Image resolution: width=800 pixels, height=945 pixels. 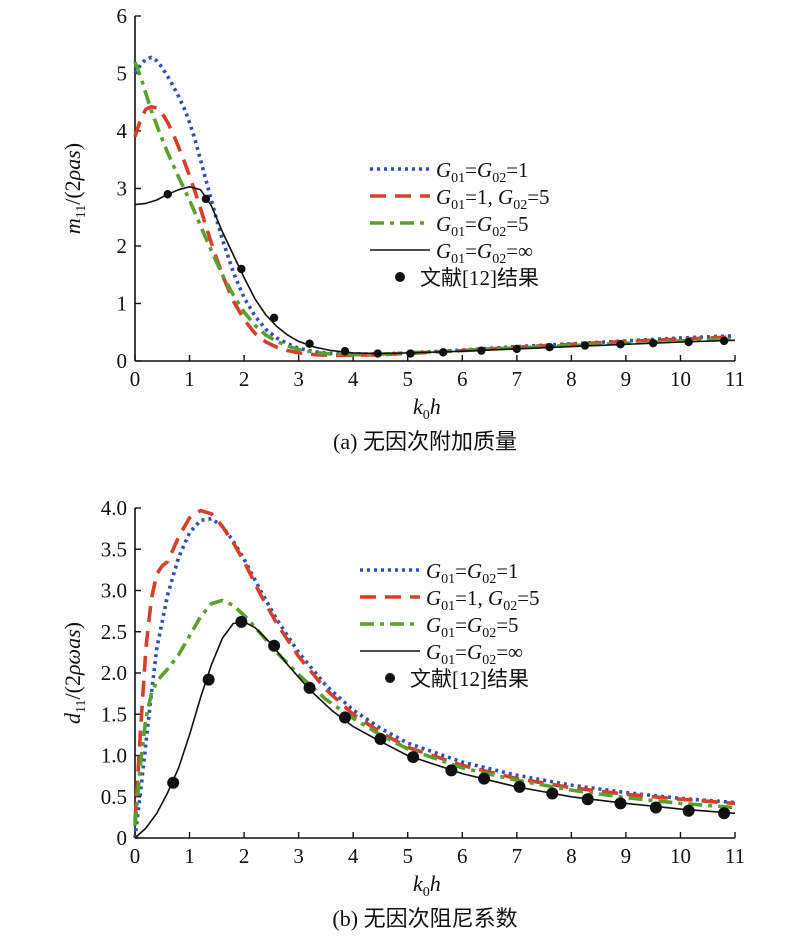 I want to click on y-tick-label: 2, so click(x=122, y=246).